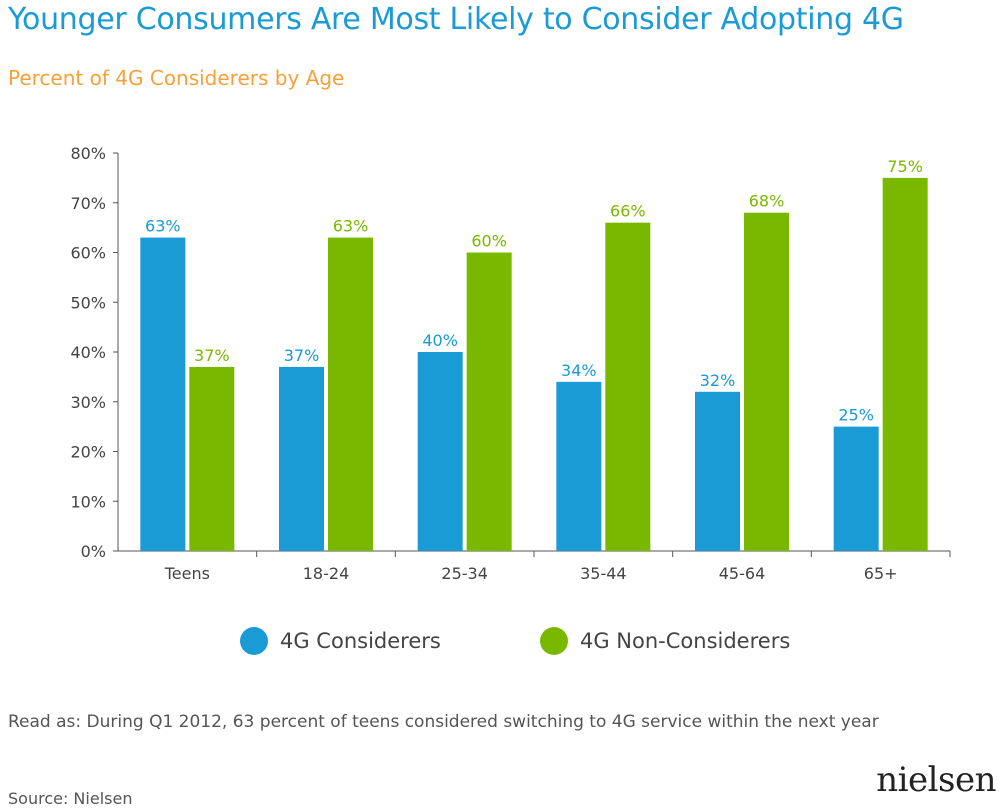 The height and width of the screenshot is (812, 1000). What do you see at coordinates (254, 641) in the screenshot?
I see `legend-swatch-considerers` at bounding box center [254, 641].